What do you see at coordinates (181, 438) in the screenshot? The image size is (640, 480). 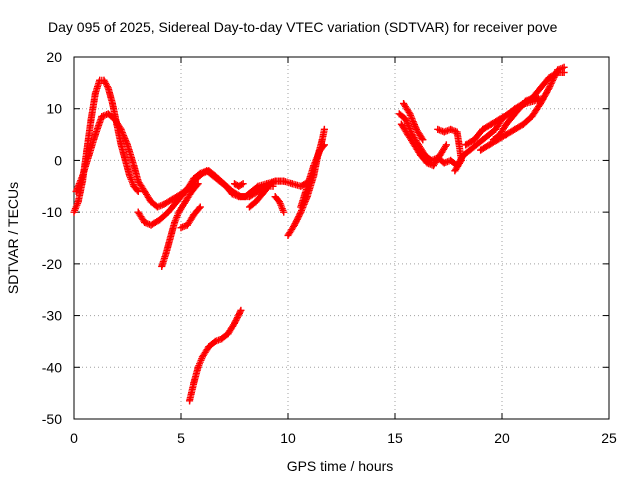 I see `x-tick-label: 5` at bounding box center [181, 438].